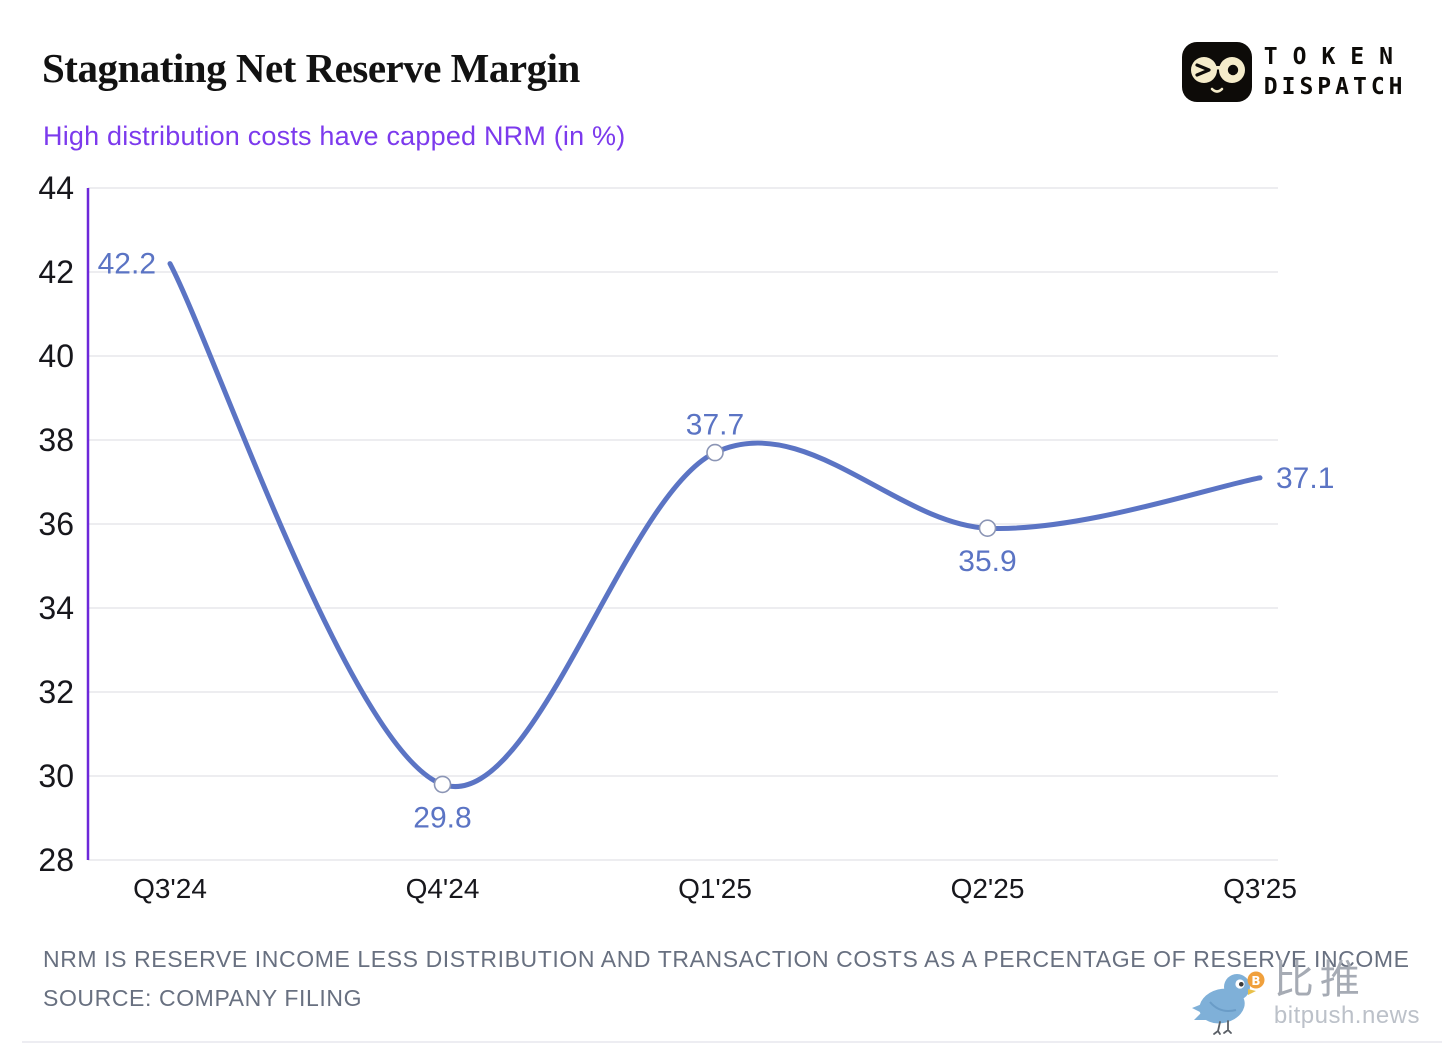 The width and height of the screenshot is (1456, 1048). What do you see at coordinates (1319, 980) in the screenshot?
I see `bitpush-cjk-name: 比推` at bounding box center [1319, 980].